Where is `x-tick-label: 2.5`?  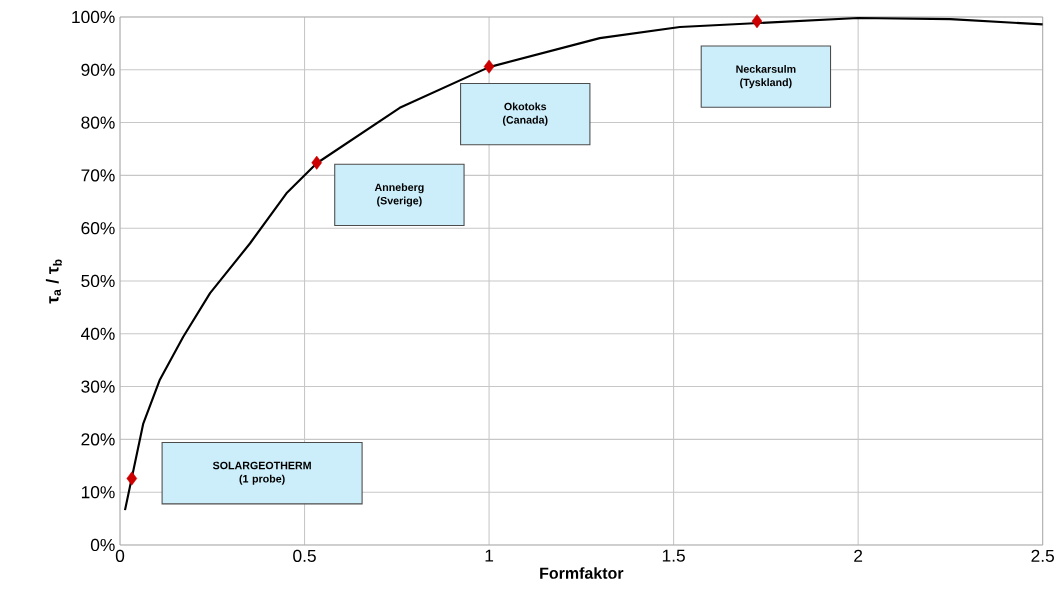 x-tick-label: 2.5 is located at coordinates (1042, 555).